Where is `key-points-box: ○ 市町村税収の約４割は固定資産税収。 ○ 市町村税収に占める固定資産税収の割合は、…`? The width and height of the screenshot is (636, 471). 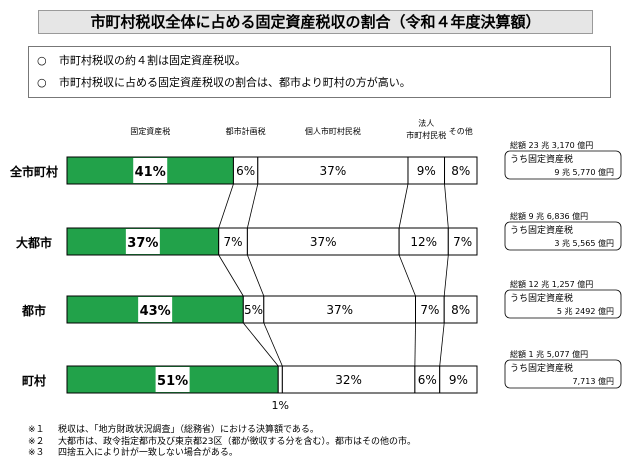 key-points-box: ○ 市町村税収の約４割は固定資産税収。 ○ 市町村税収に占める固定資産税収の割合は、… is located at coordinates (319, 72).